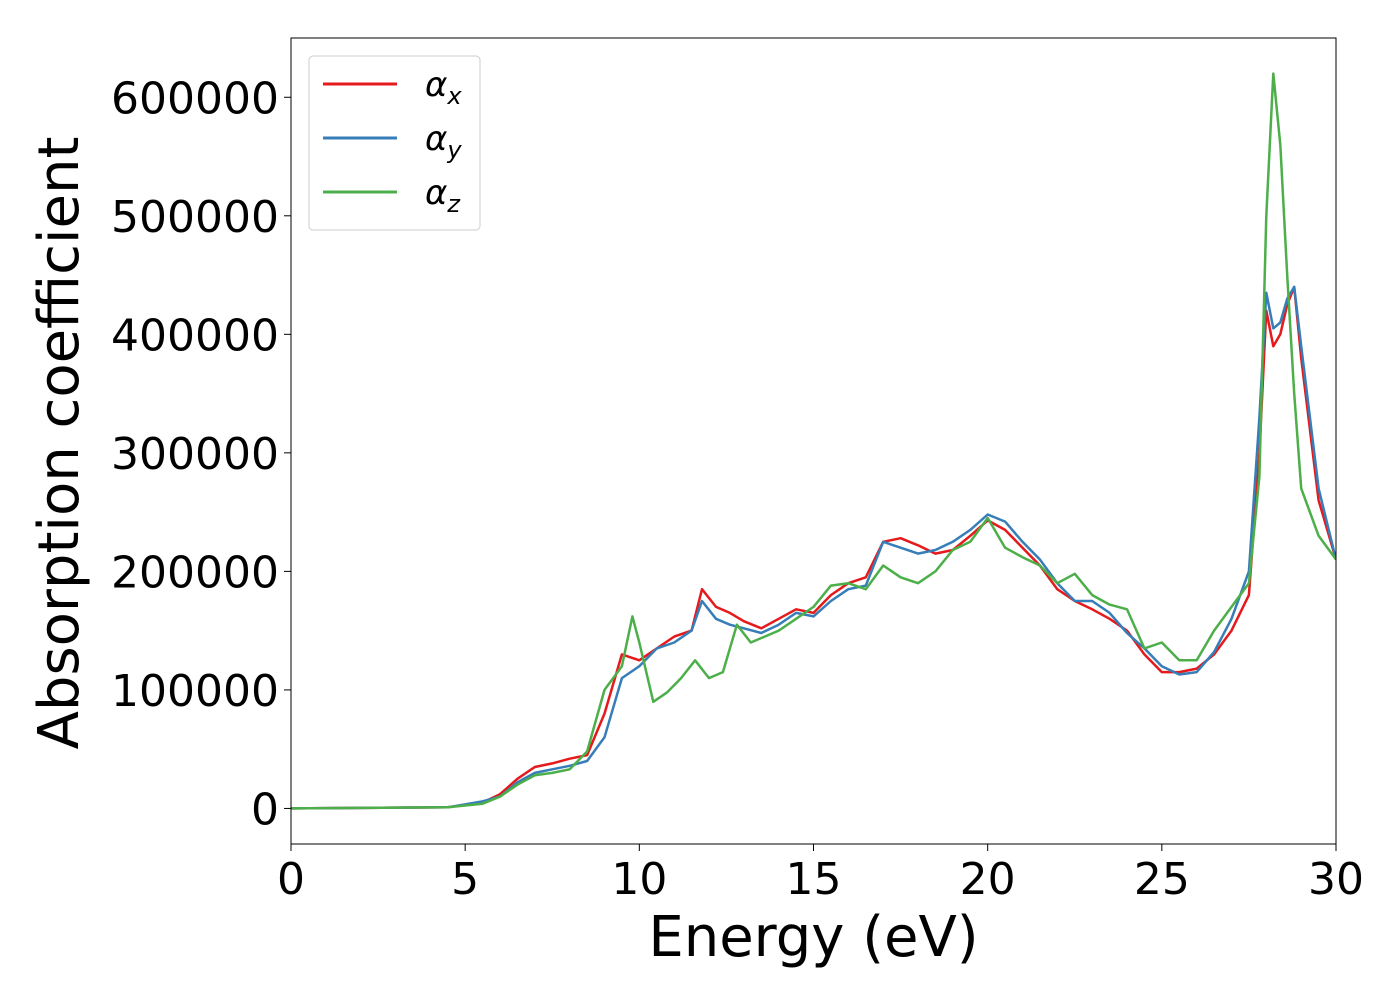 The width and height of the screenshot is (1400, 1000). What do you see at coordinates (443, 87) in the screenshot?
I see `legend-label-x: αx` at bounding box center [443, 87].